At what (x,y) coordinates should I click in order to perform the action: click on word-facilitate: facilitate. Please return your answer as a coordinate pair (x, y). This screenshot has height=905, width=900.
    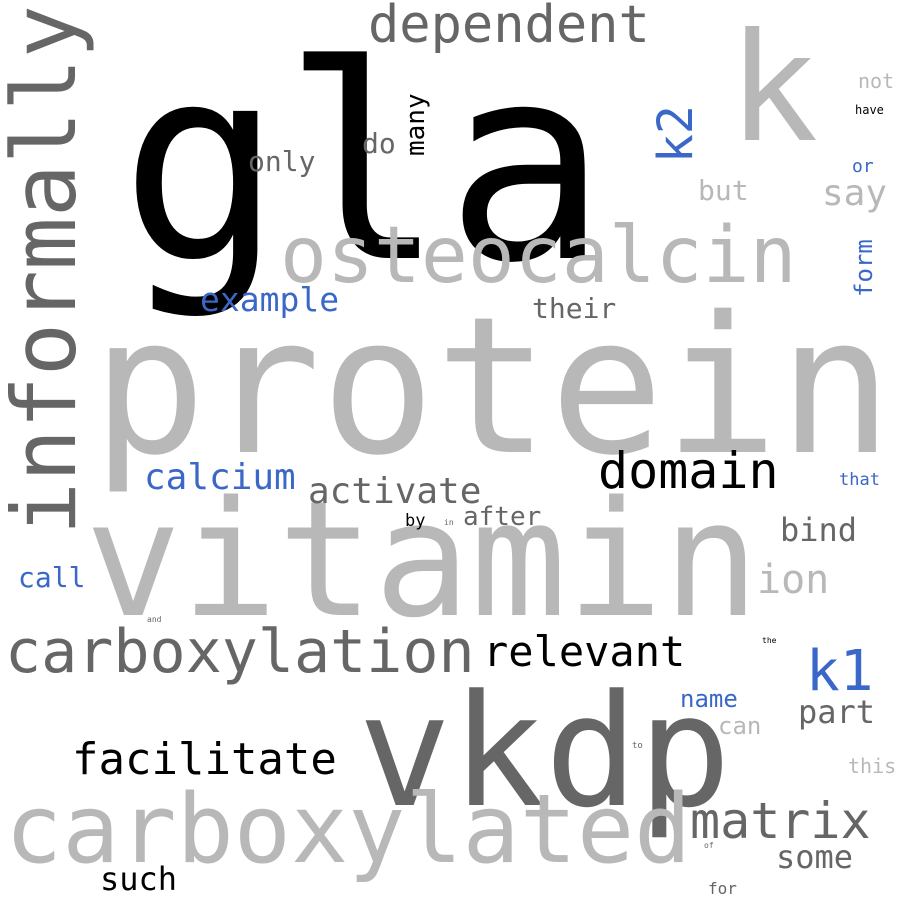
    Looking at the image, I should click on (204, 759).